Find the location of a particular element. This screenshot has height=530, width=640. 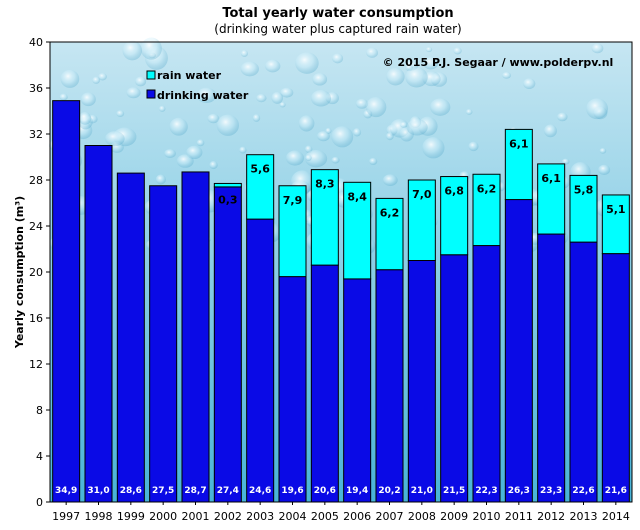

value-label-rain-2008: 7,0 is located at coordinates (422, 194).